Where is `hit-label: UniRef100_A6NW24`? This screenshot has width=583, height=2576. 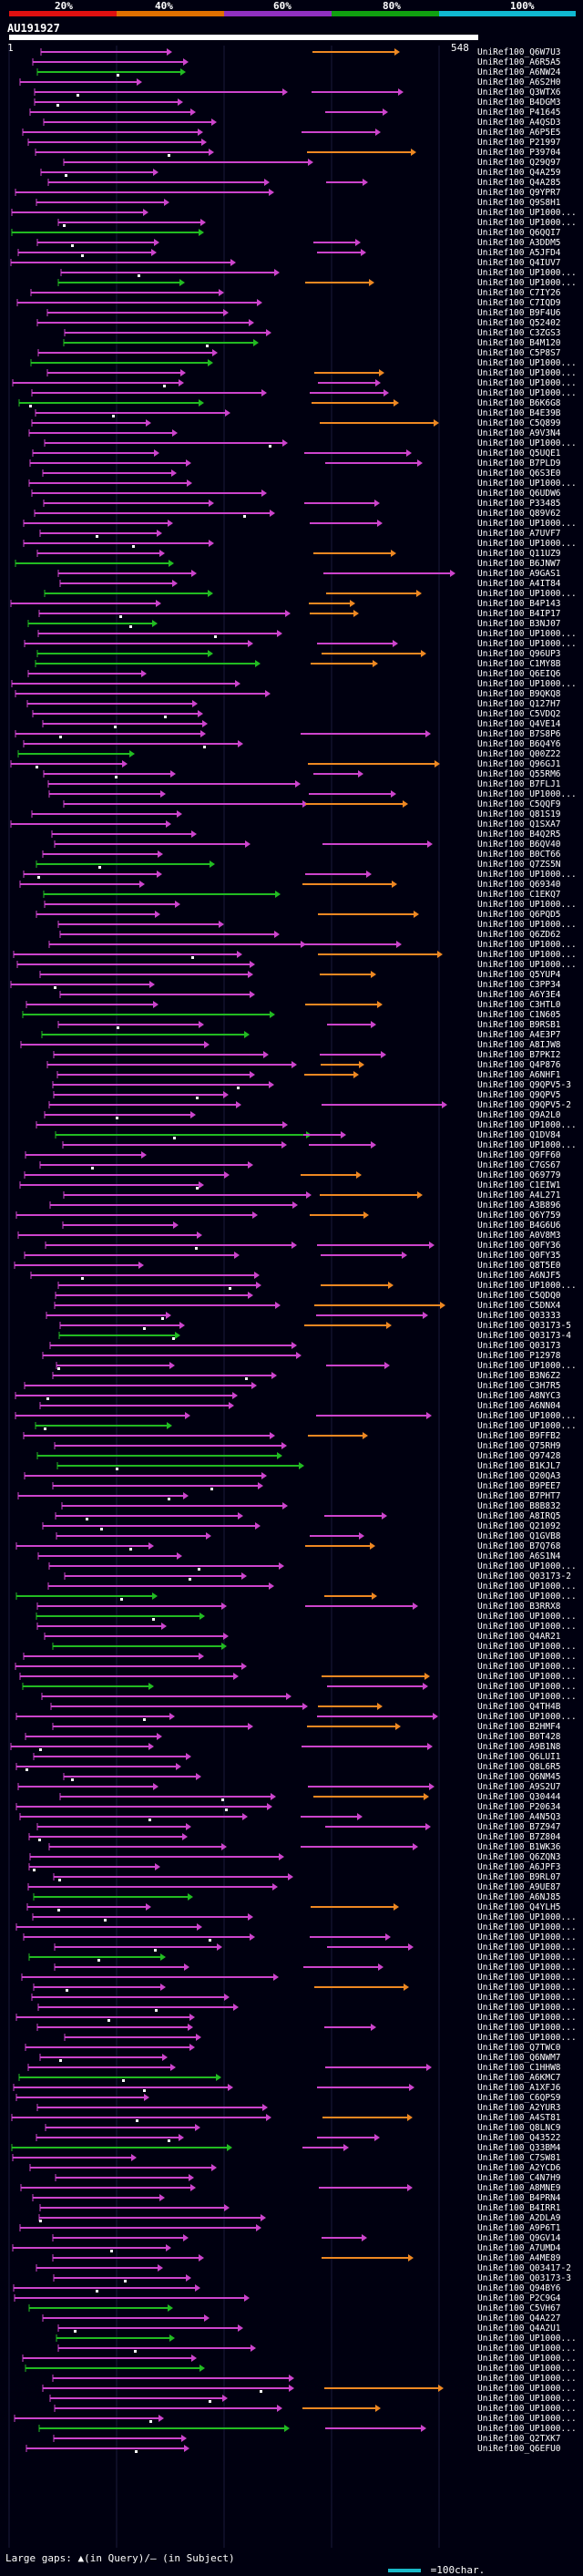
hit-label: UniRef100_A6NW24 is located at coordinates (519, 72).